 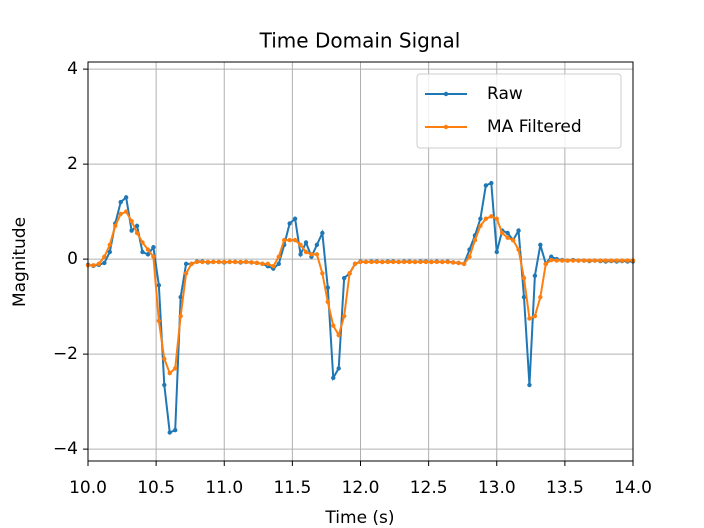 I want to click on y-tick-label: 2, so click(x=72, y=164).